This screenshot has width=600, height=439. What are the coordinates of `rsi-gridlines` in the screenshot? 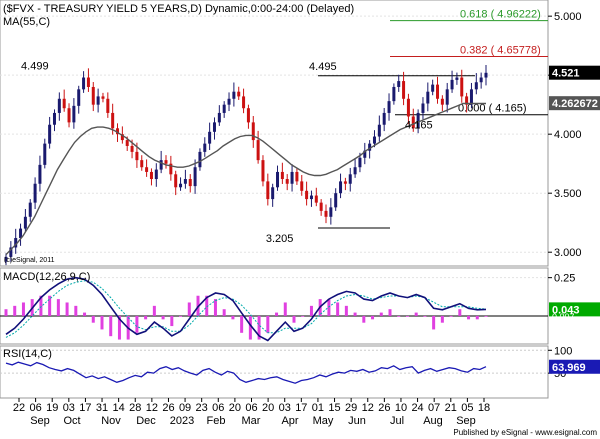 It's located at (274, 361).